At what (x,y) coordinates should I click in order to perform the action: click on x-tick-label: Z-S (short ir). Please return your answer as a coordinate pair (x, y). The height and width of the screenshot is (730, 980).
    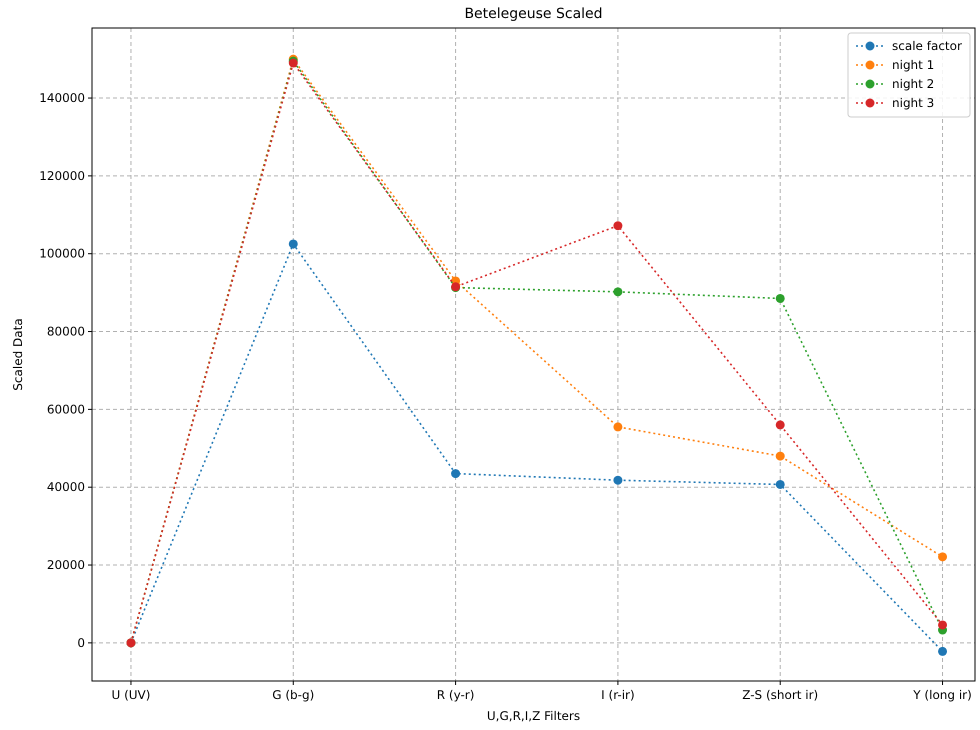
    Looking at the image, I should click on (780, 695).